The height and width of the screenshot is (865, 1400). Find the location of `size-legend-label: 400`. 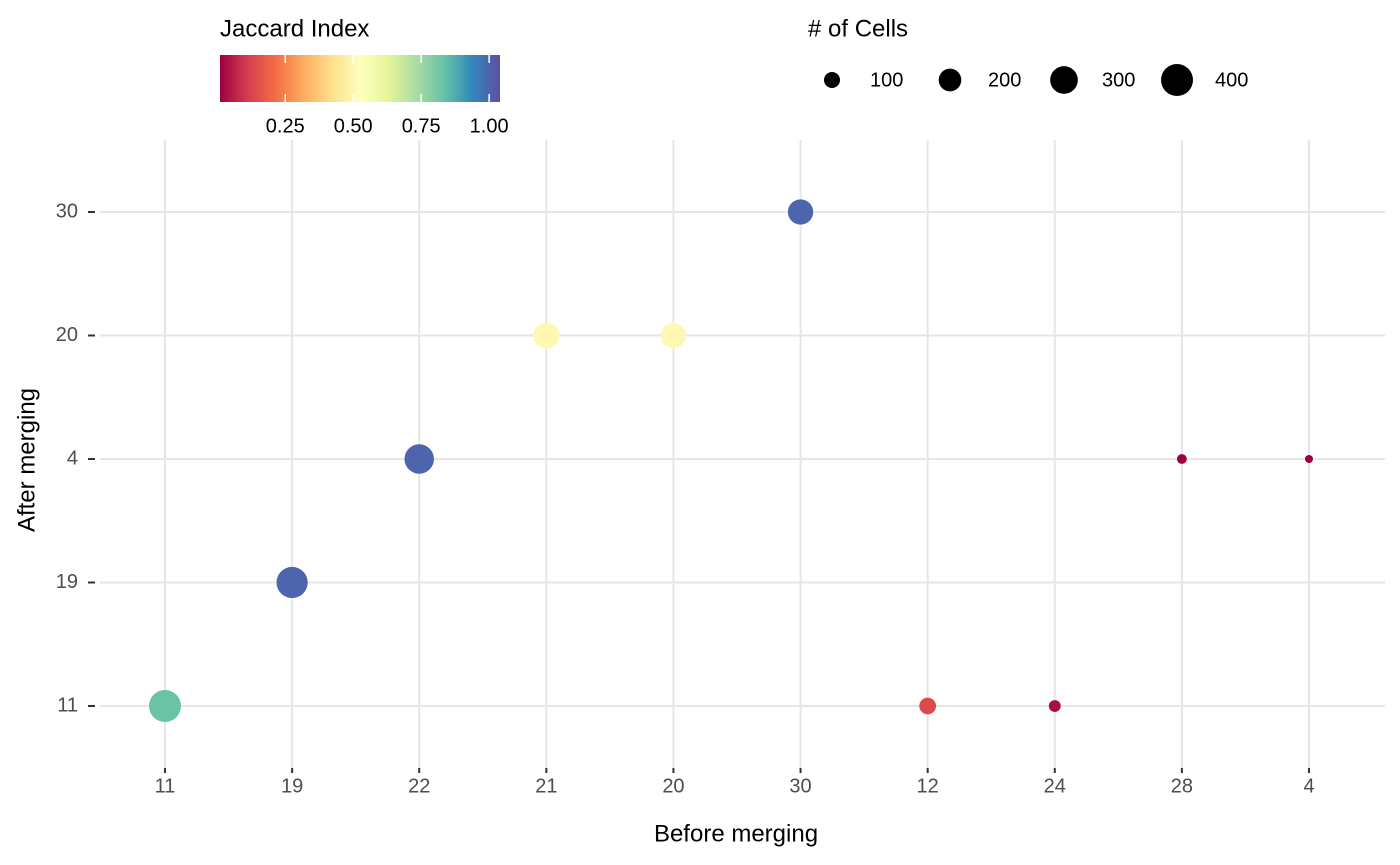

size-legend-label: 400 is located at coordinates (1231, 80).